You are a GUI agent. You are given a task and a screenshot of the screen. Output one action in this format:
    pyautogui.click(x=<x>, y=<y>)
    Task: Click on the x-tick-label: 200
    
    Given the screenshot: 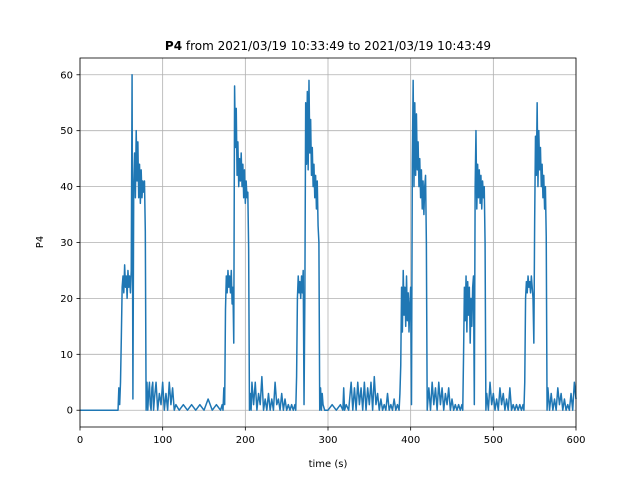 What is the action you would take?
    pyautogui.click(x=245, y=440)
    